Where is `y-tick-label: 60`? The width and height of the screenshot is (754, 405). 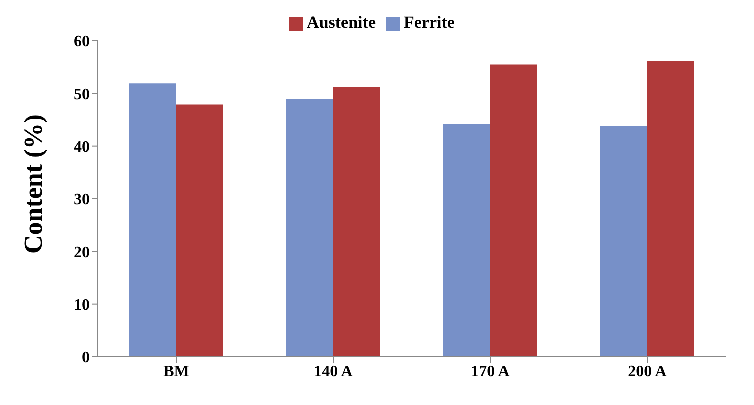
y-tick-label: 60 is located at coordinates (82, 42).